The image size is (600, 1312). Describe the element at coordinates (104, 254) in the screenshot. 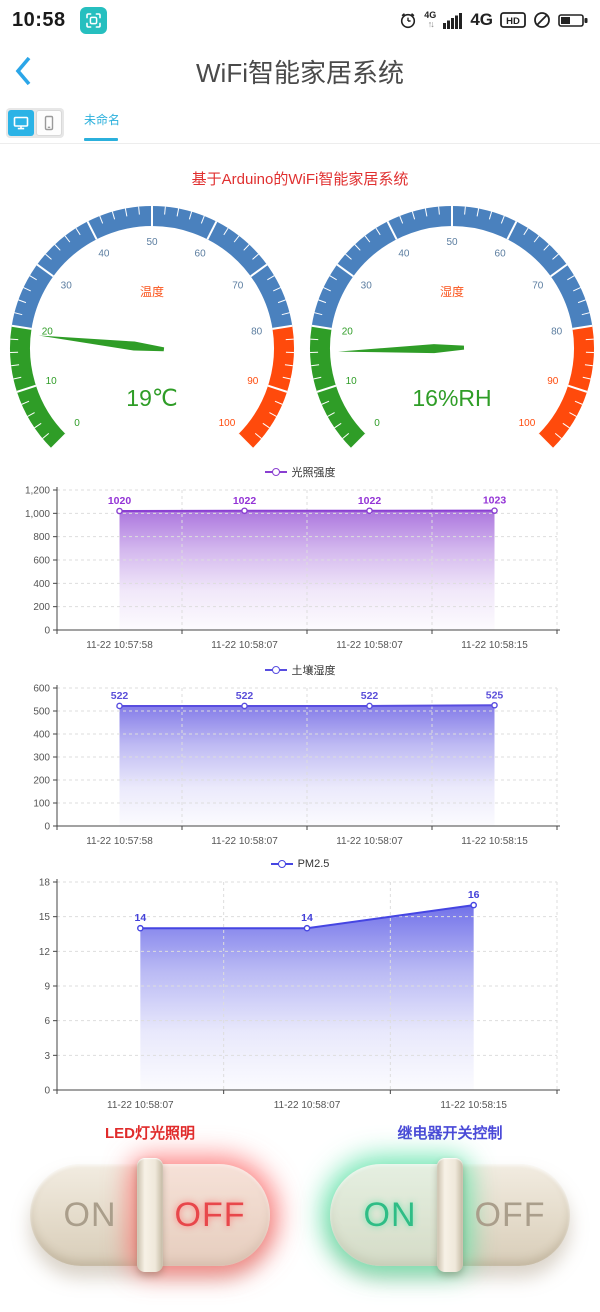

I see `svg-text: 40` at that location.